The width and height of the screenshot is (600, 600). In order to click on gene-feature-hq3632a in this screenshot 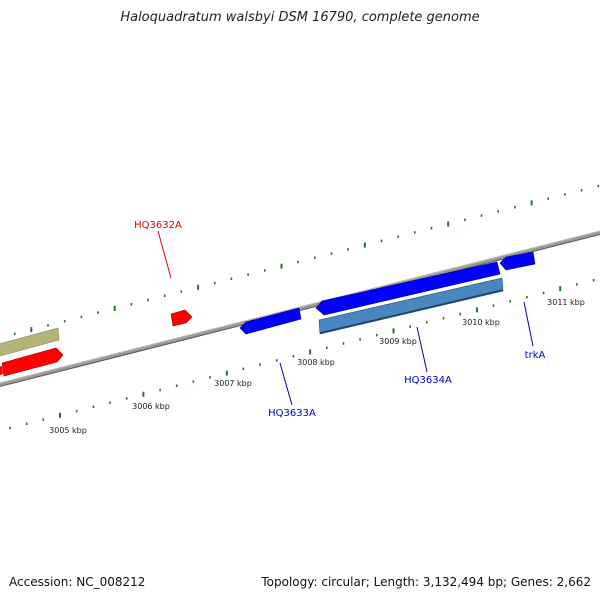, I will do `click(181, 318)`.